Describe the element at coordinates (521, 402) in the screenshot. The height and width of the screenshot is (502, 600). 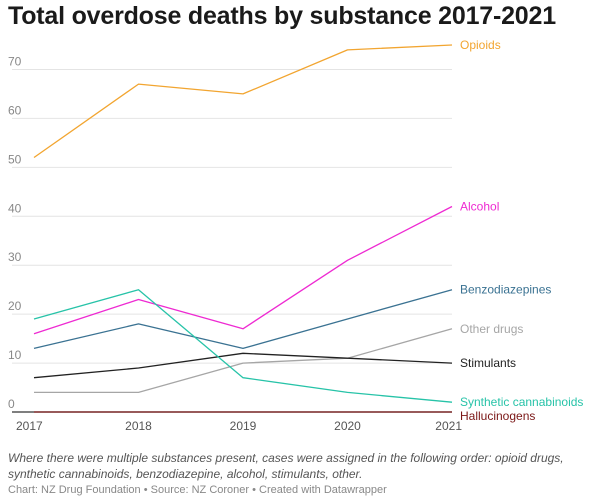
I see `series-label: Synthetic cannabinoids` at that location.